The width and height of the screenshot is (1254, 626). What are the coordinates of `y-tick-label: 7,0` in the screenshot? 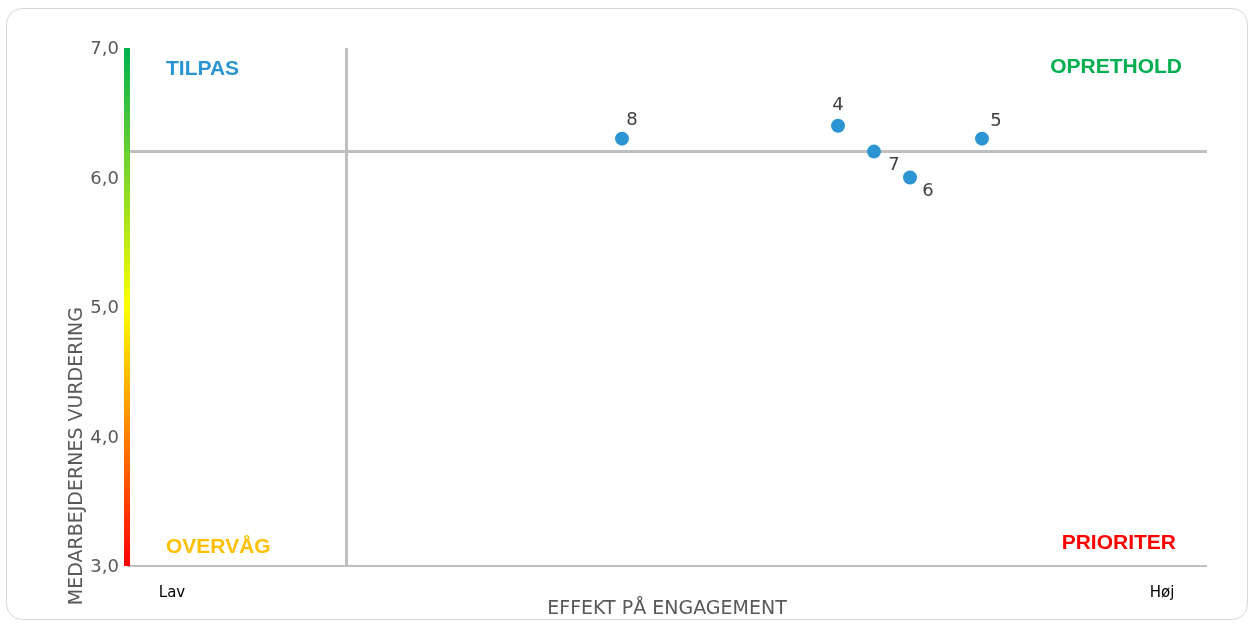 It's located at (104, 48).